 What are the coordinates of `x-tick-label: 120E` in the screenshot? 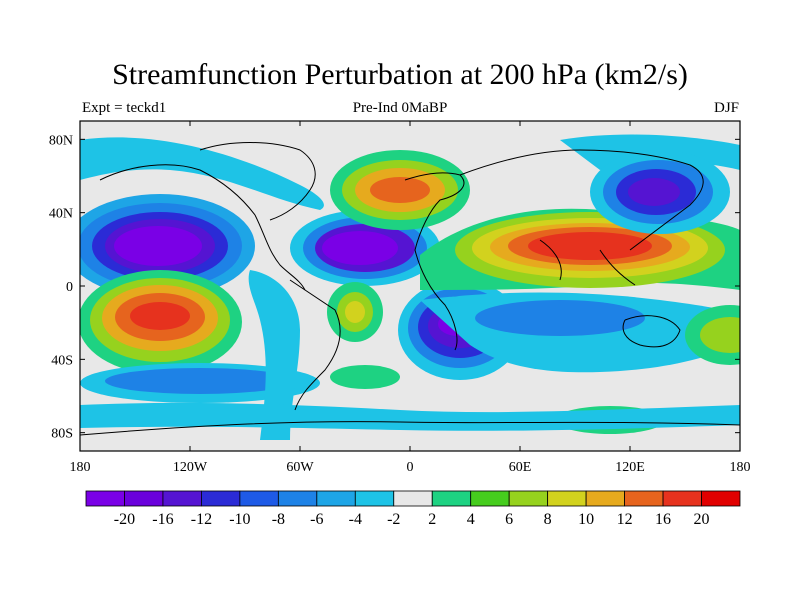 It's located at (630, 467).